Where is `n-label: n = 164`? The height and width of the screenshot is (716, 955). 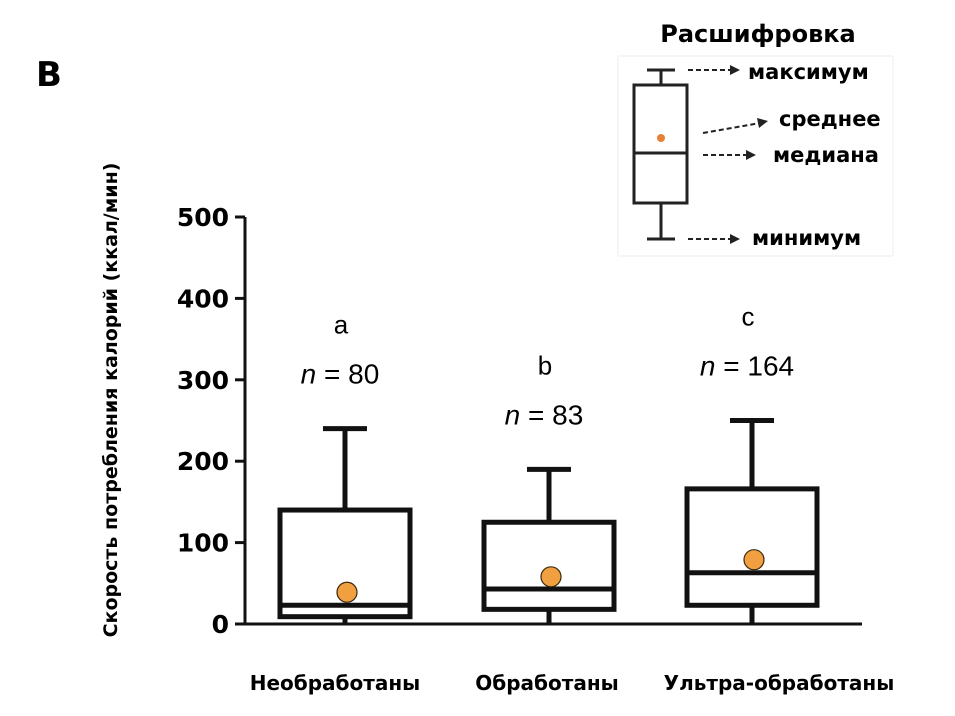 n-label: n = 164 is located at coordinates (747, 366).